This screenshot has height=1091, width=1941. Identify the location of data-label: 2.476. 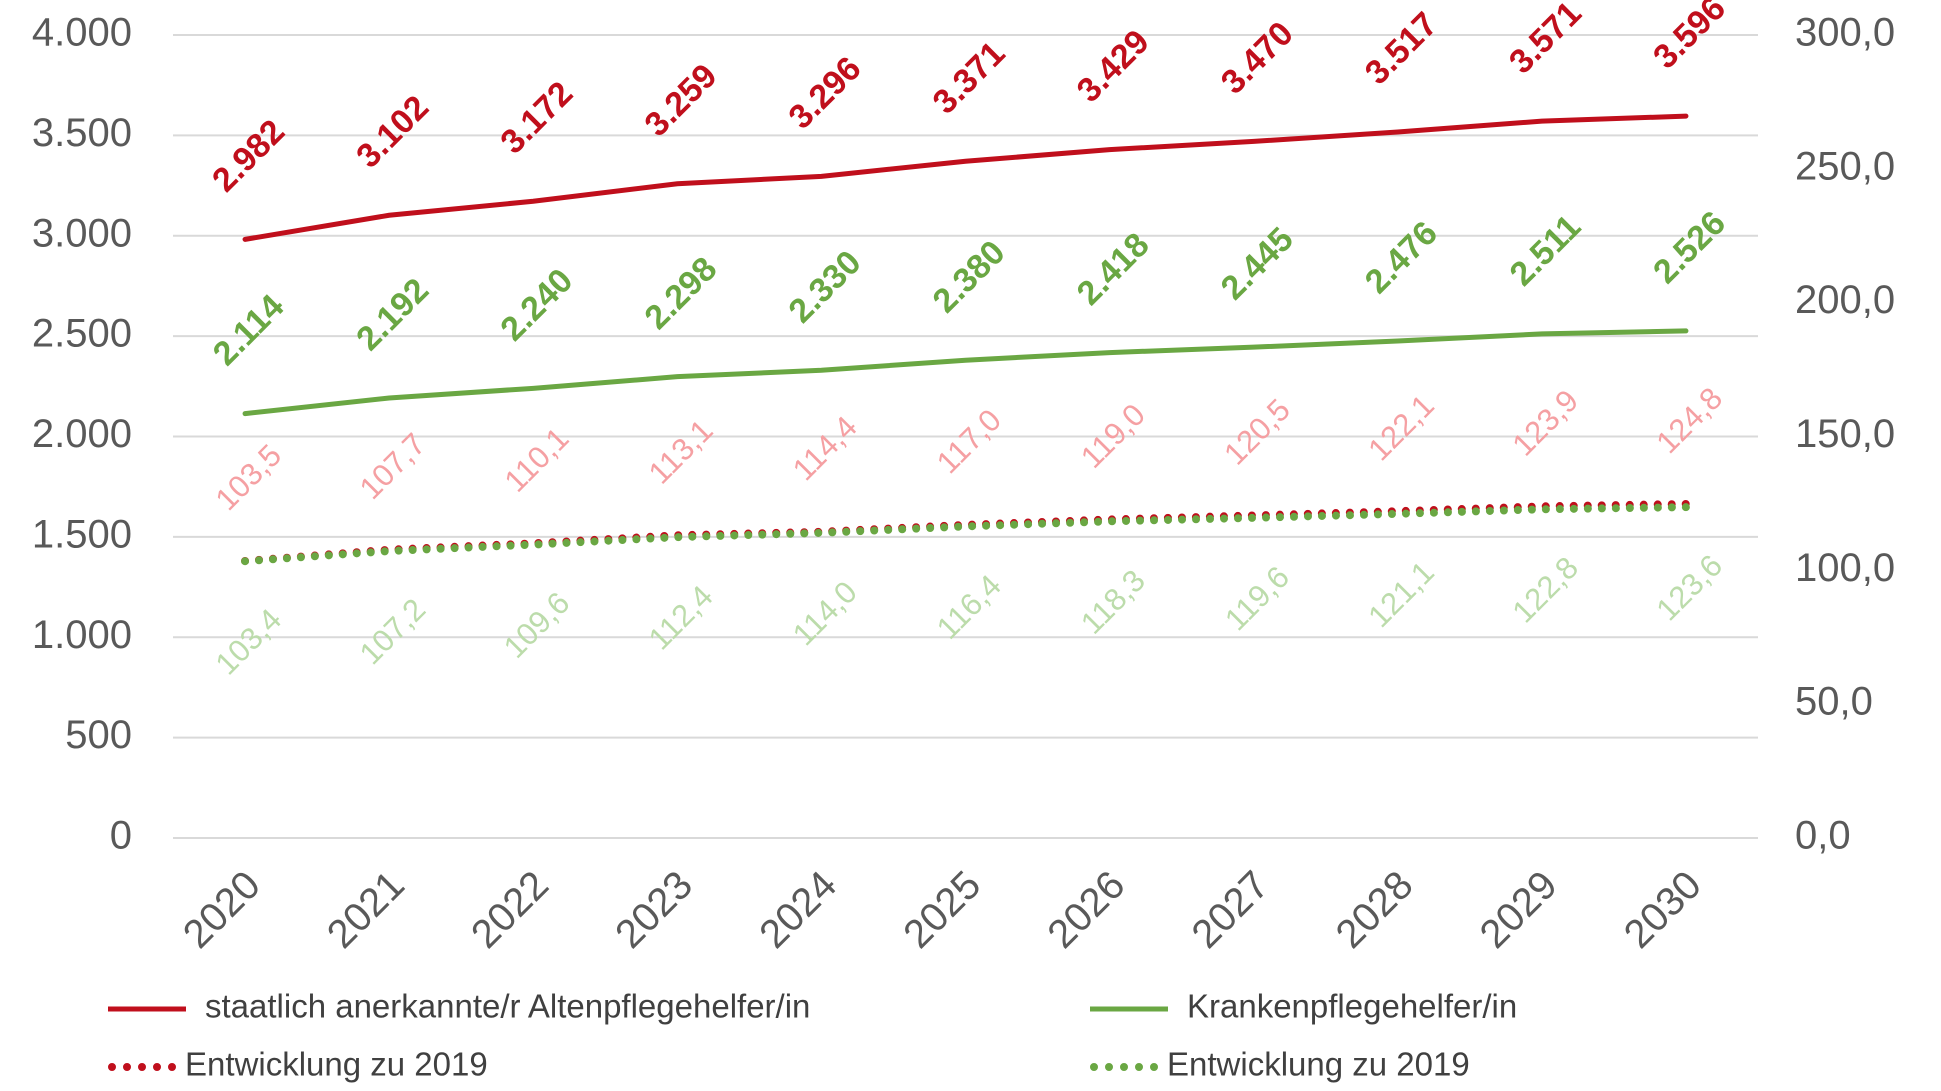
(1401, 257).